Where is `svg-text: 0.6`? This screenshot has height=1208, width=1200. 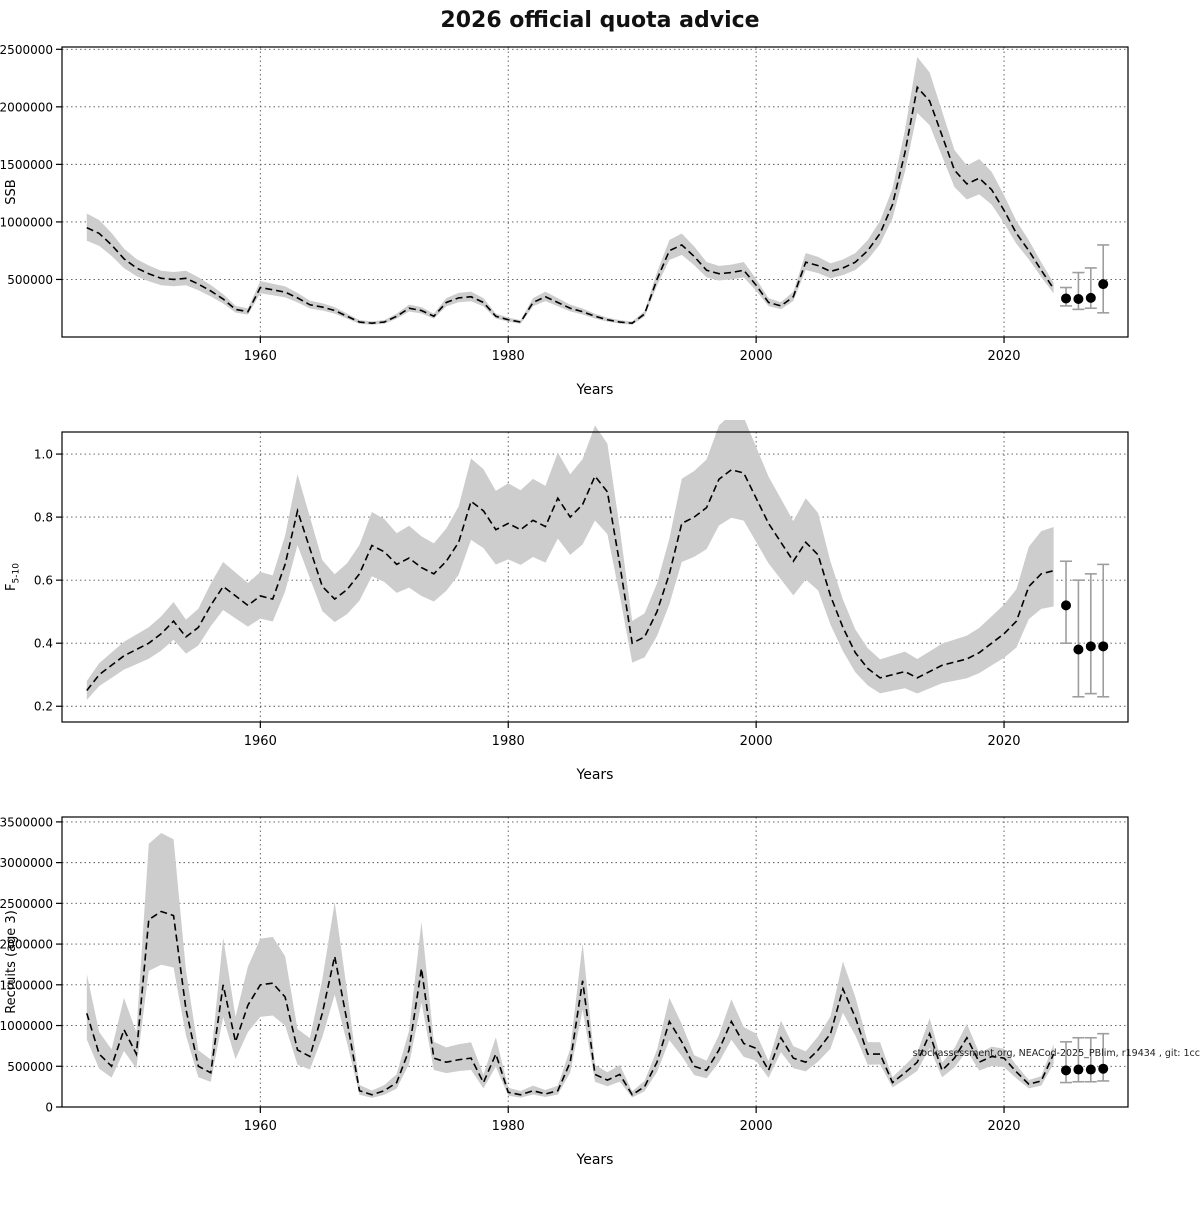
svg-text: 0.6 is located at coordinates (43, 581).